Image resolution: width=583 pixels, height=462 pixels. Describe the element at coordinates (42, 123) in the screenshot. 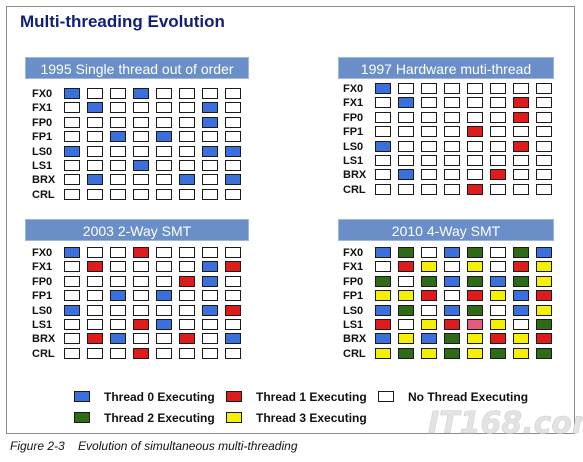

I see `row-label-fp0: FP0` at that location.